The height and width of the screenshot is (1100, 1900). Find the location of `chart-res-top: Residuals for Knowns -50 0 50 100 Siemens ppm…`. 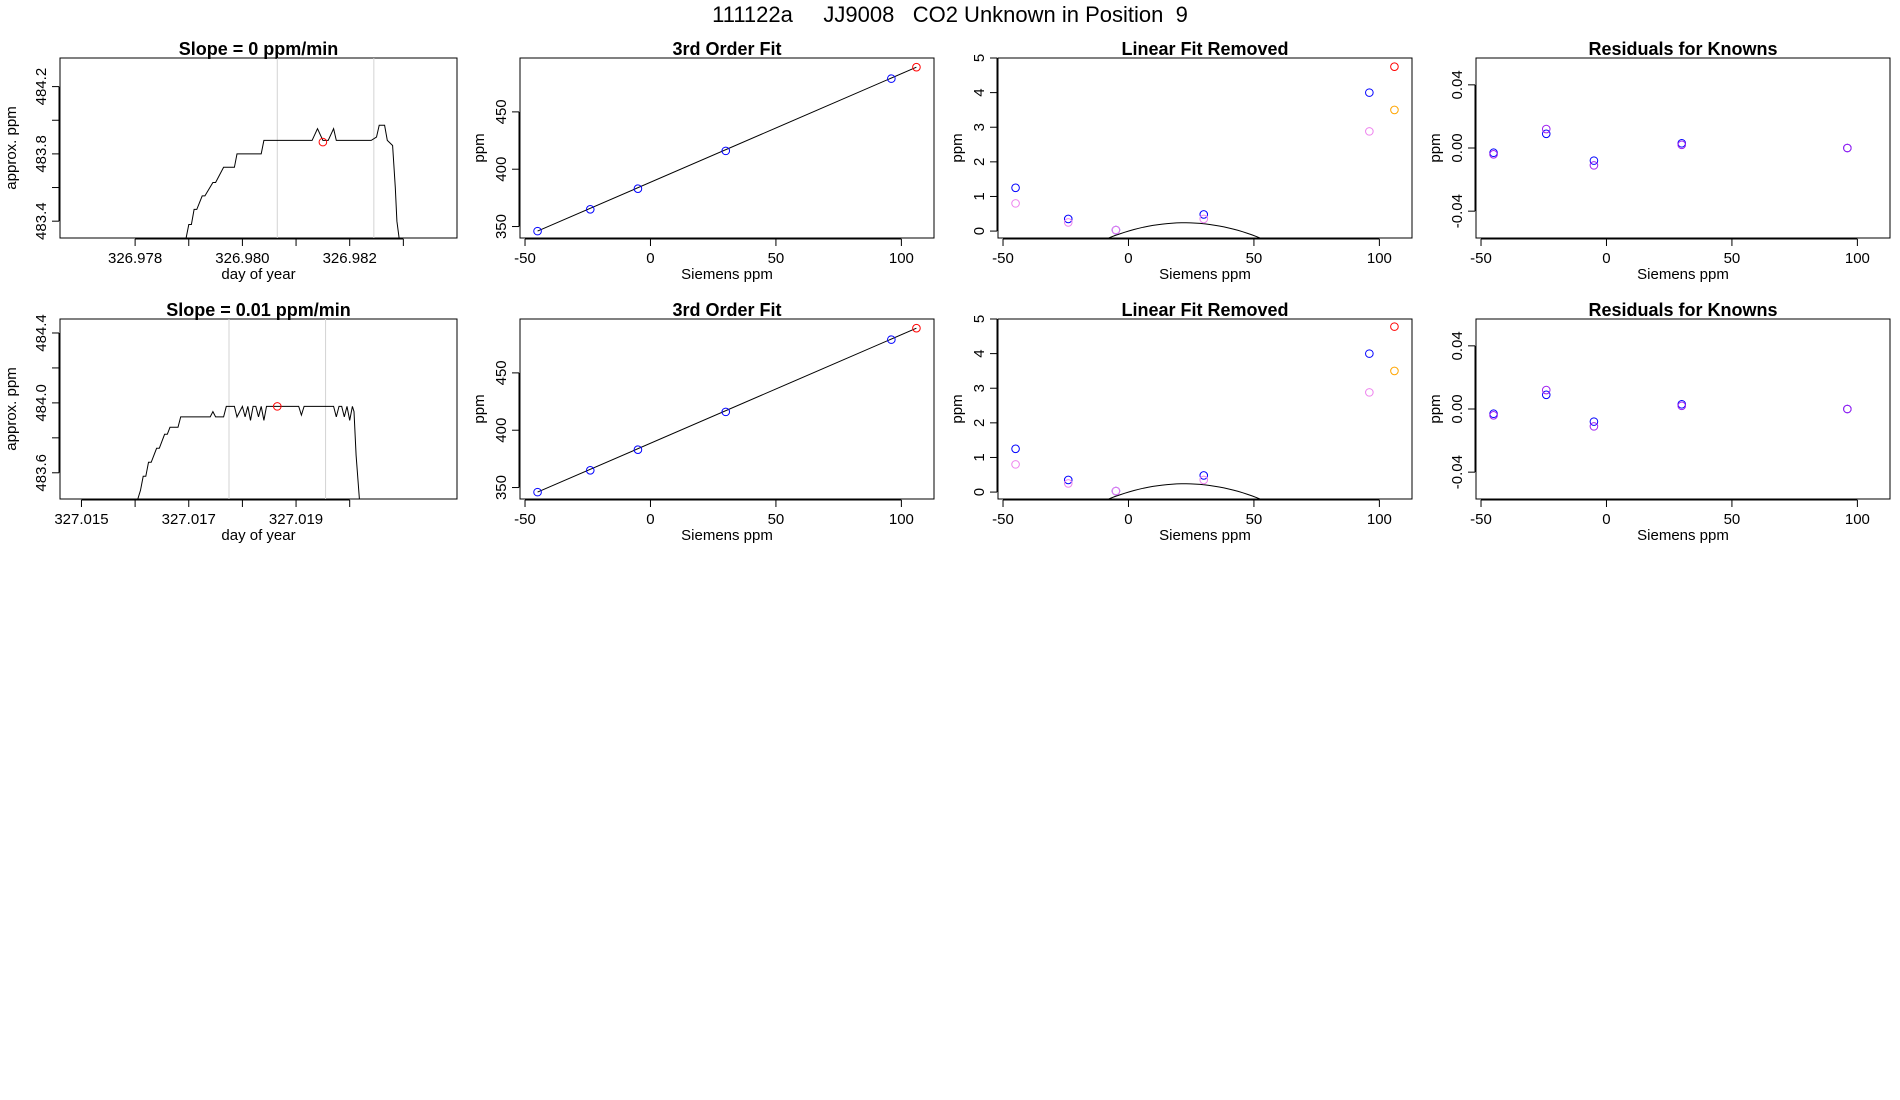

chart-res-top: Residuals for Knowns -50 0 50 100 Siemens ppm… is located at coordinates (1659, 161).